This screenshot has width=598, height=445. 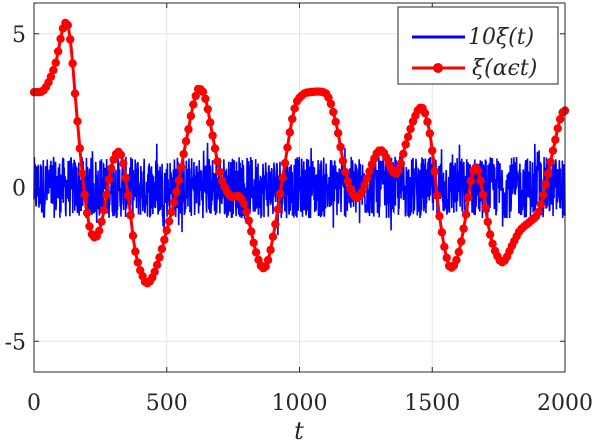 I want to click on legend-label-blue: 10ξ(t), so click(x=501, y=37).